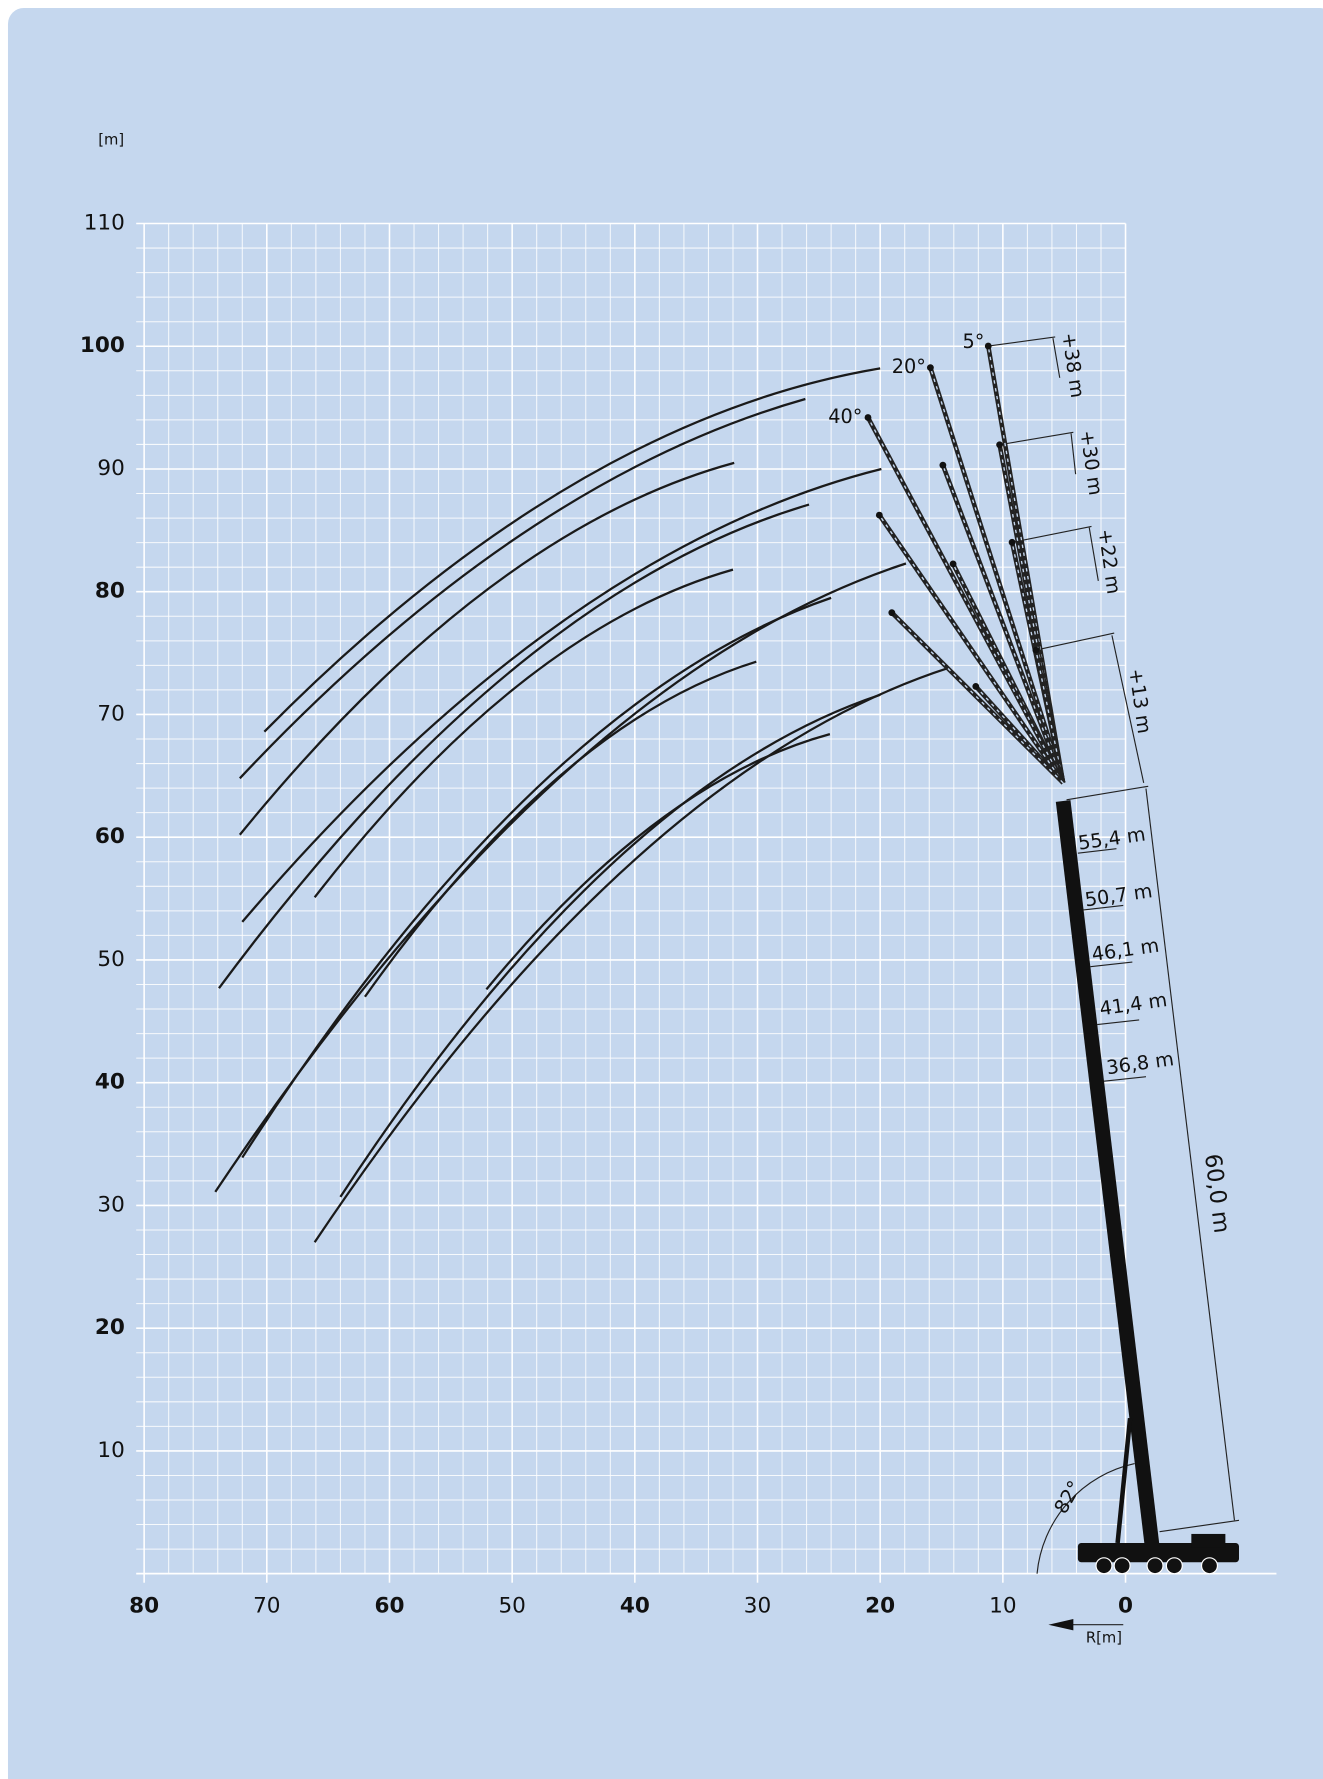 The image size is (1323, 1779). I want to click on carrier, so click(1158, 1553).